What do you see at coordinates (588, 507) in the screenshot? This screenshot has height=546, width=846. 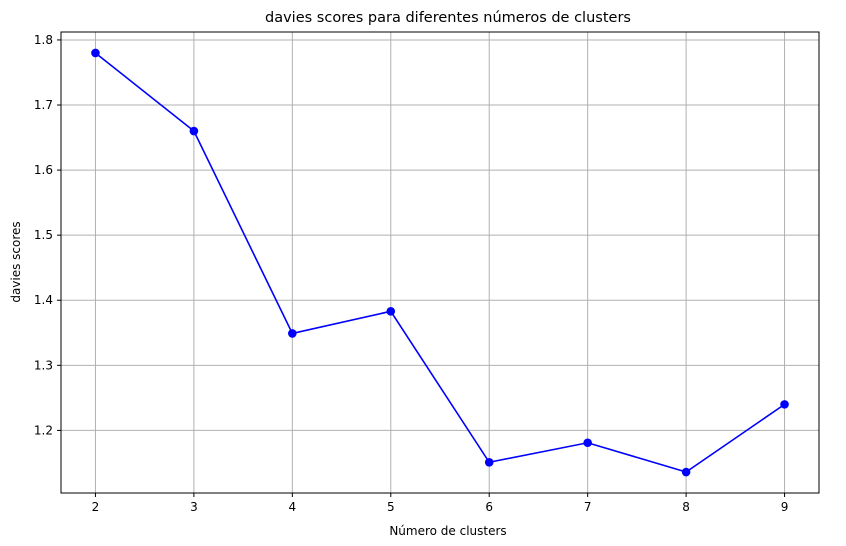 I see `x-tick-label: 7` at bounding box center [588, 507].